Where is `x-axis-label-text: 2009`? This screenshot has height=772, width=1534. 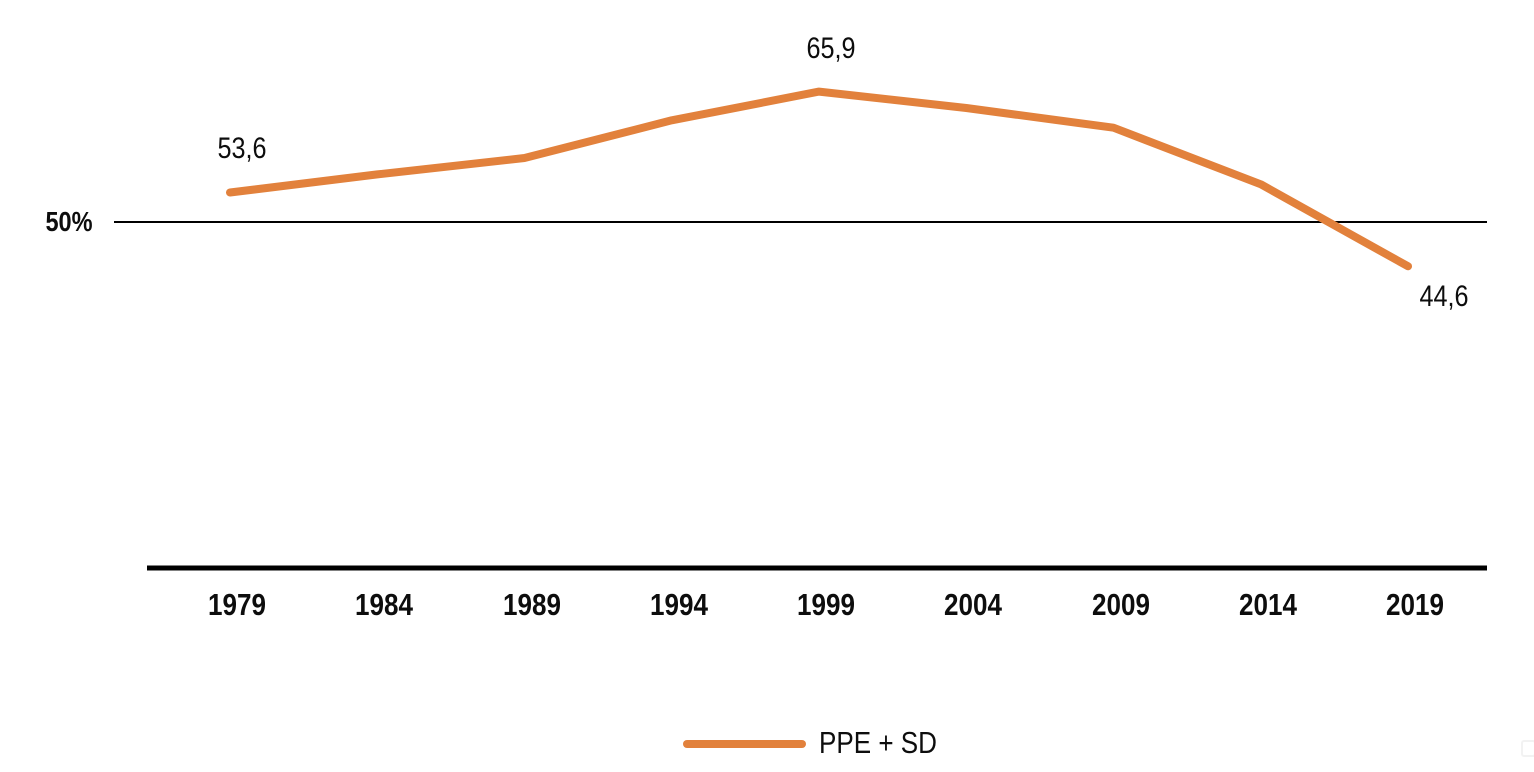
x-axis-label-text: 2009 is located at coordinates (1120, 604).